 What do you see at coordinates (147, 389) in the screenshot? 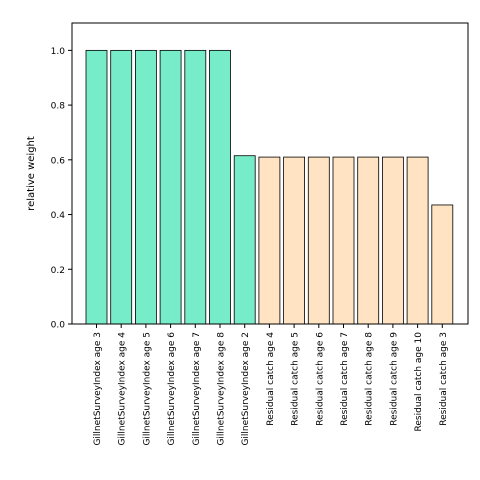
I see `x-tick-label: GillnetSurveyIndex age 5` at bounding box center [147, 389].